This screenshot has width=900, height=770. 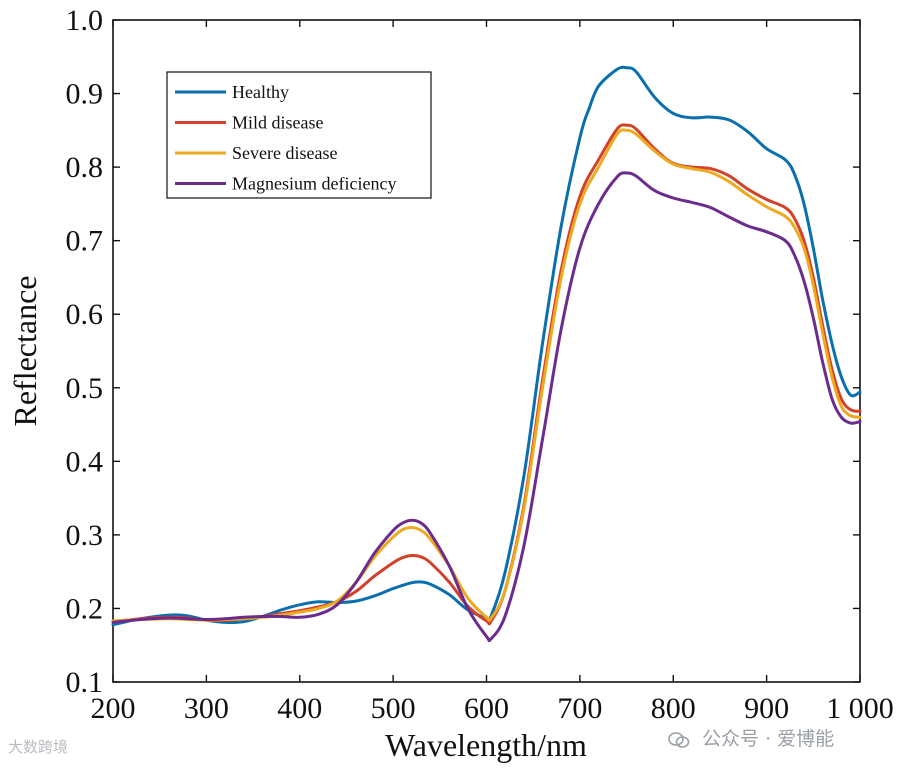 I want to click on x-axis-title: Wavelength/nm, so click(x=486, y=745).